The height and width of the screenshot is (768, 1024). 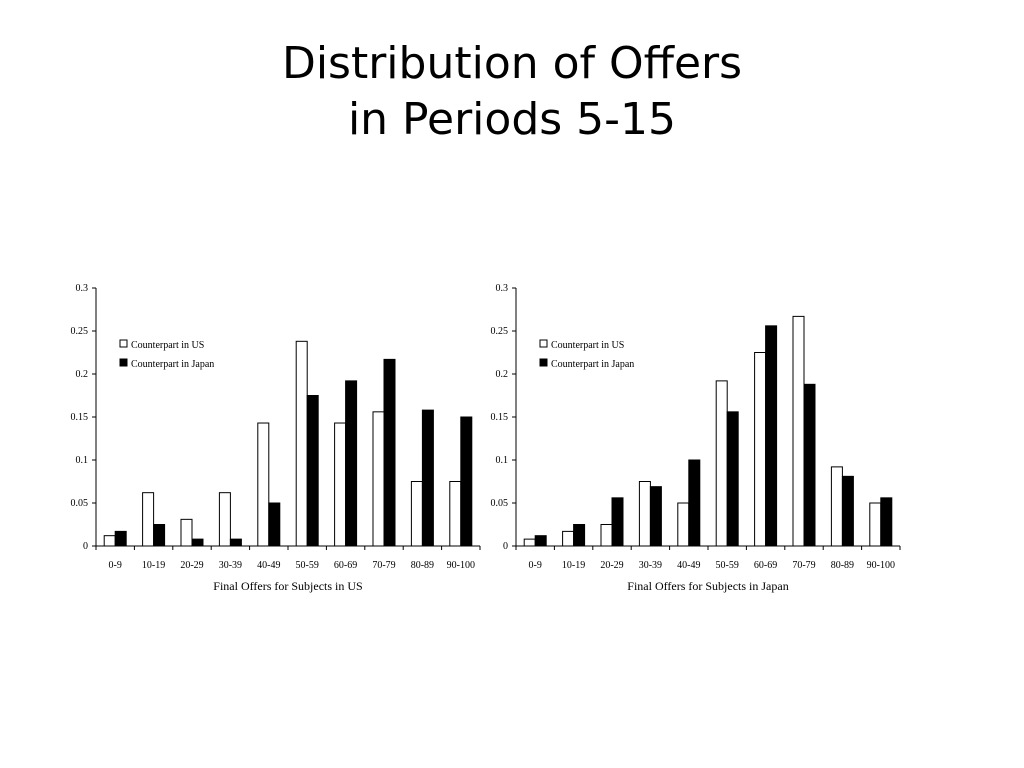 What do you see at coordinates (707, 586) in the screenshot?
I see `x-axis-title: Final Offers for Subjects in Japan` at bounding box center [707, 586].